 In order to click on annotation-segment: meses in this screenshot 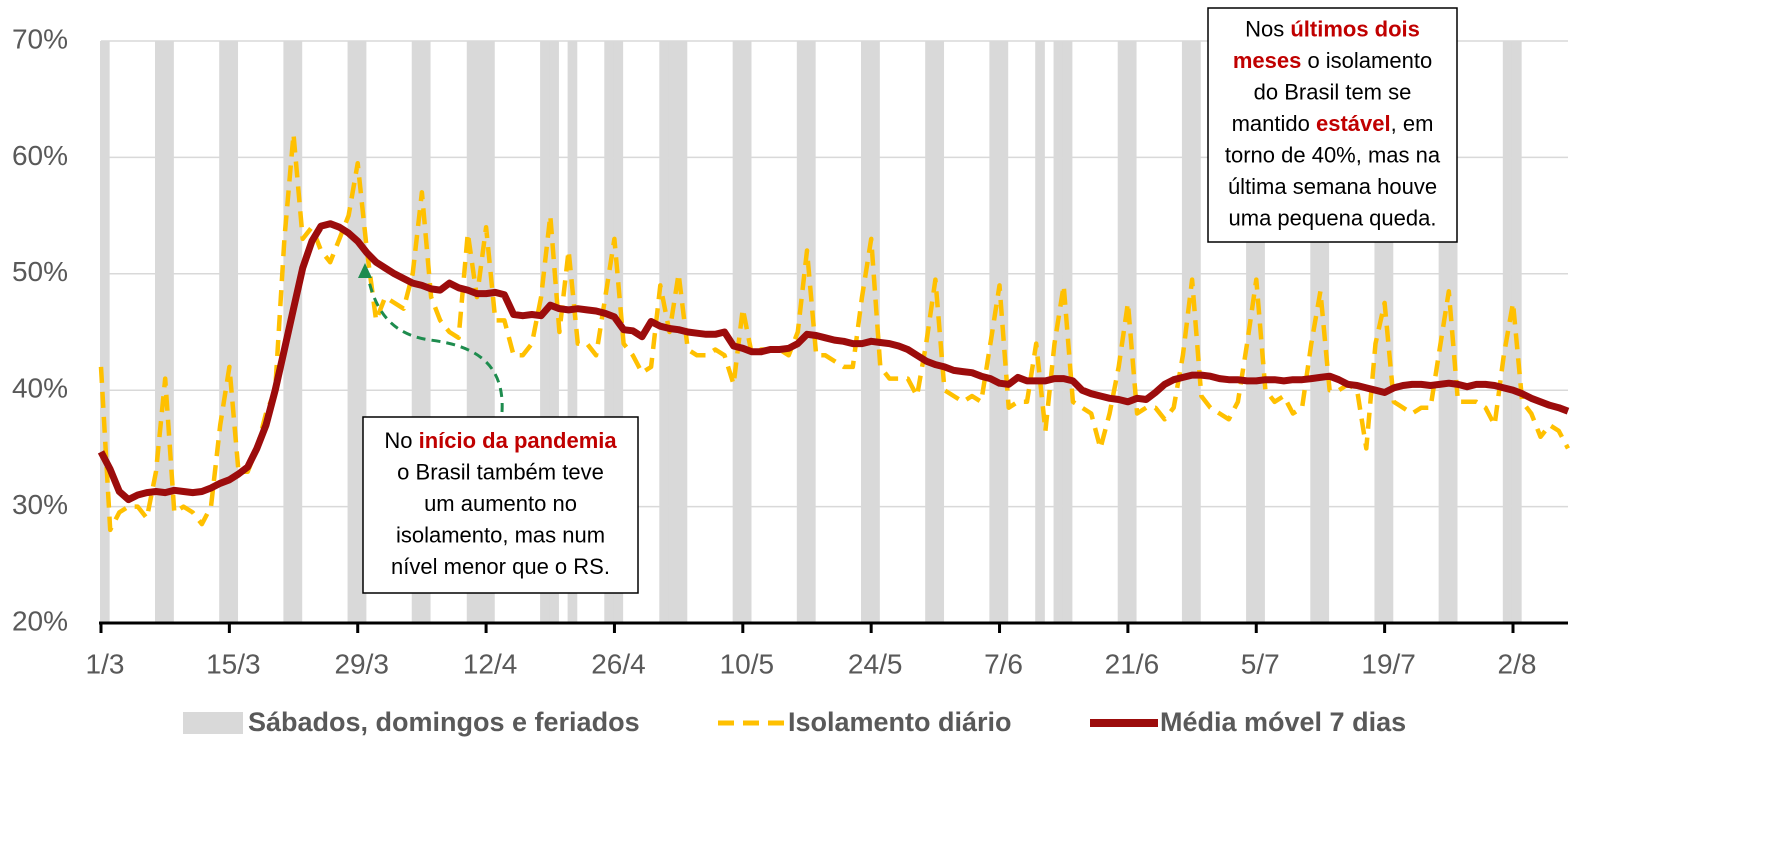, I will do `click(1267, 60)`.